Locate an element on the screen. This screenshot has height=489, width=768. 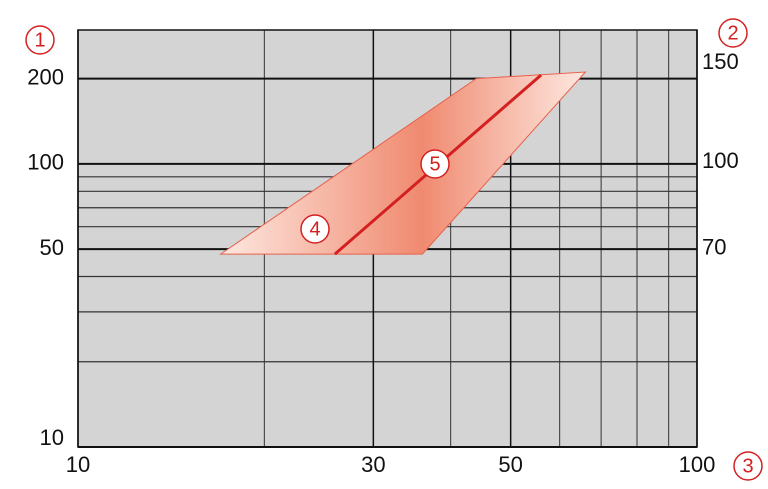
y-axis-label-text: 1 is located at coordinates (39, 40).